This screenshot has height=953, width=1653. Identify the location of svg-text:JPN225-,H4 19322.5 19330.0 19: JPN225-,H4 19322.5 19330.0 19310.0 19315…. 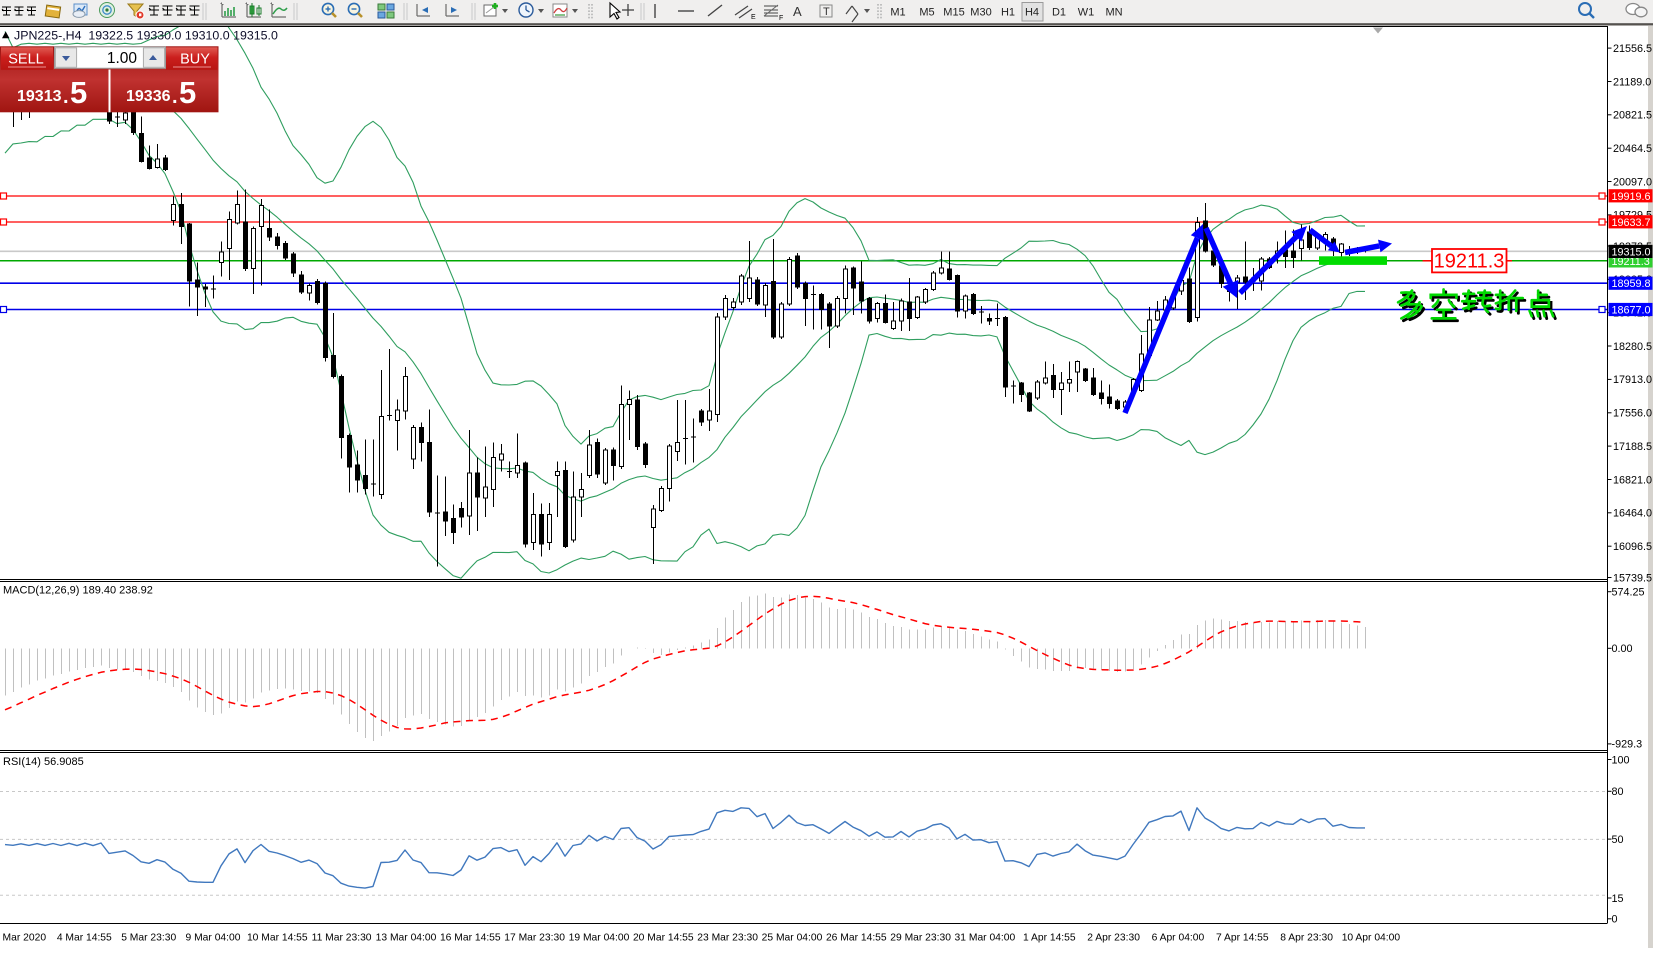
(146, 36).